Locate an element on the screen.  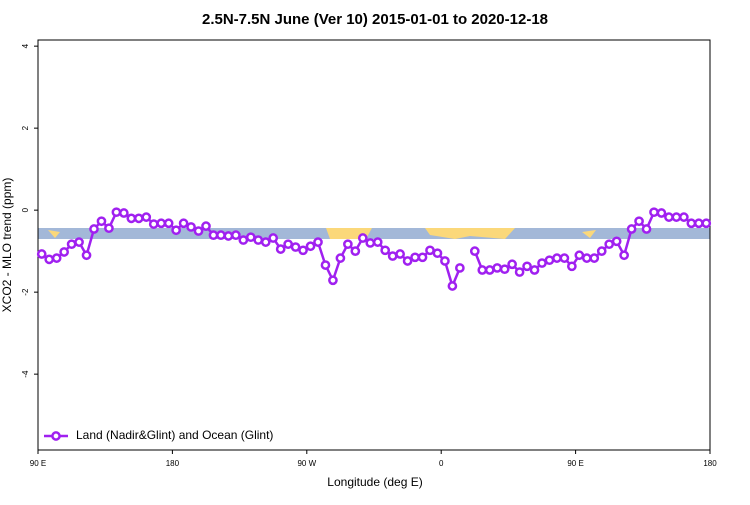
x-tick-label: 0 is located at coordinates (441, 463).